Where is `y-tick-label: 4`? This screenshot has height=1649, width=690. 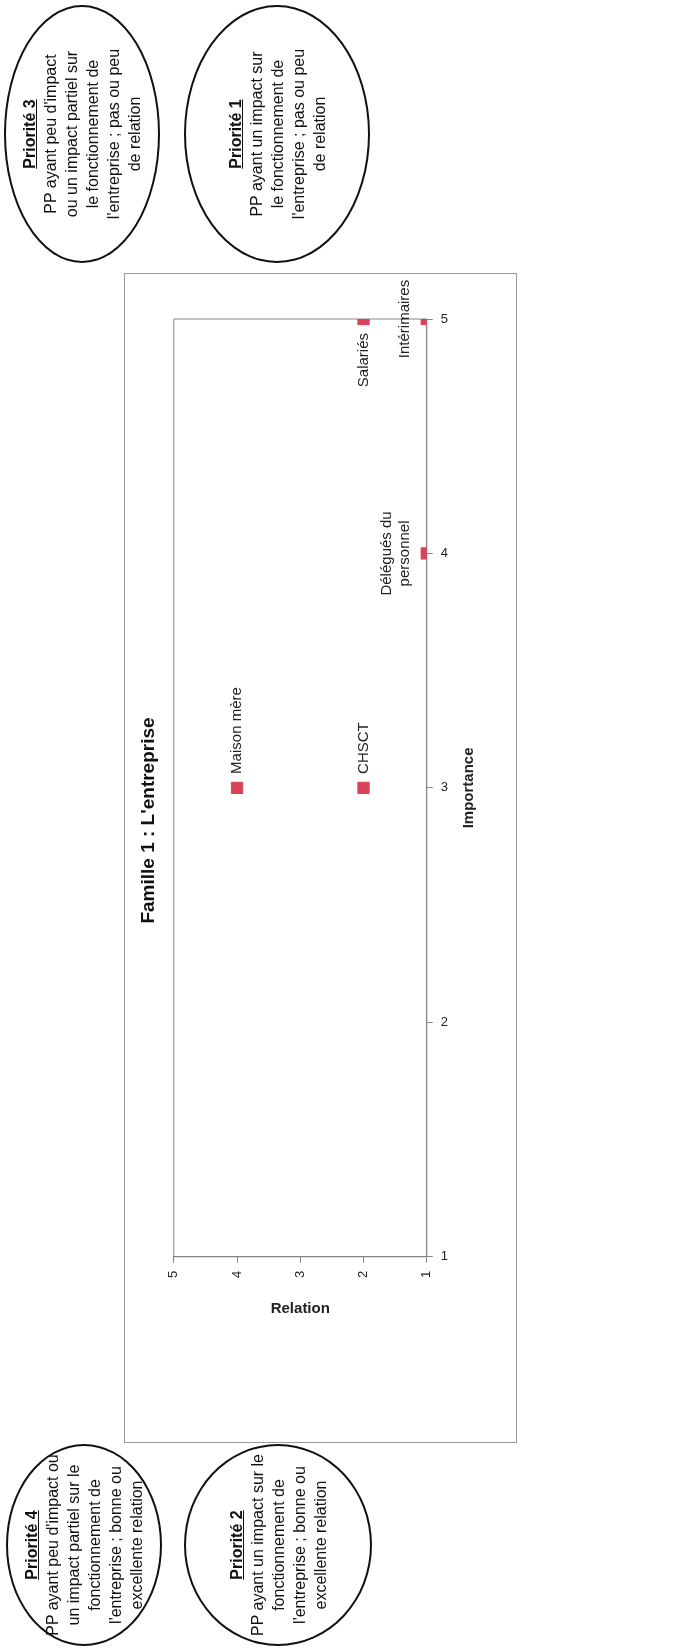 y-tick-label: 4 is located at coordinates (444, 553).